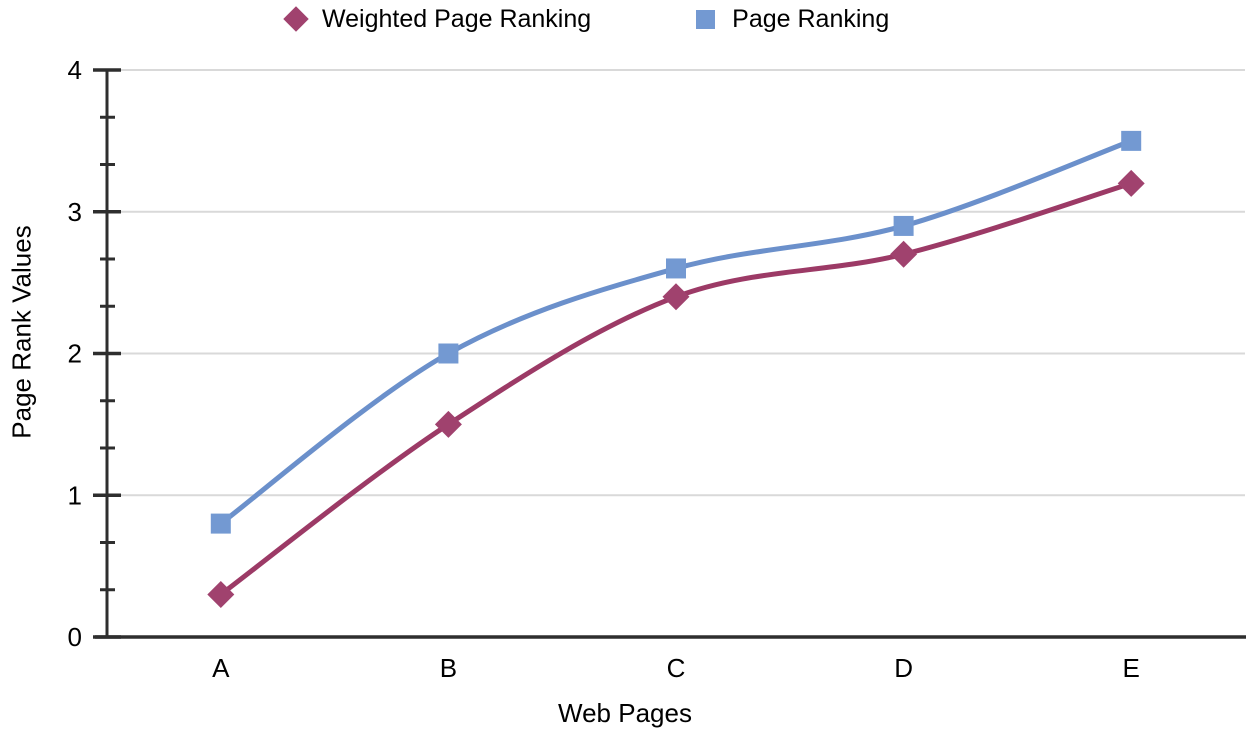 This screenshot has width=1250, height=734. Describe the element at coordinates (75, 212) in the screenshot. I see `y-tick-label: 3` at that location.